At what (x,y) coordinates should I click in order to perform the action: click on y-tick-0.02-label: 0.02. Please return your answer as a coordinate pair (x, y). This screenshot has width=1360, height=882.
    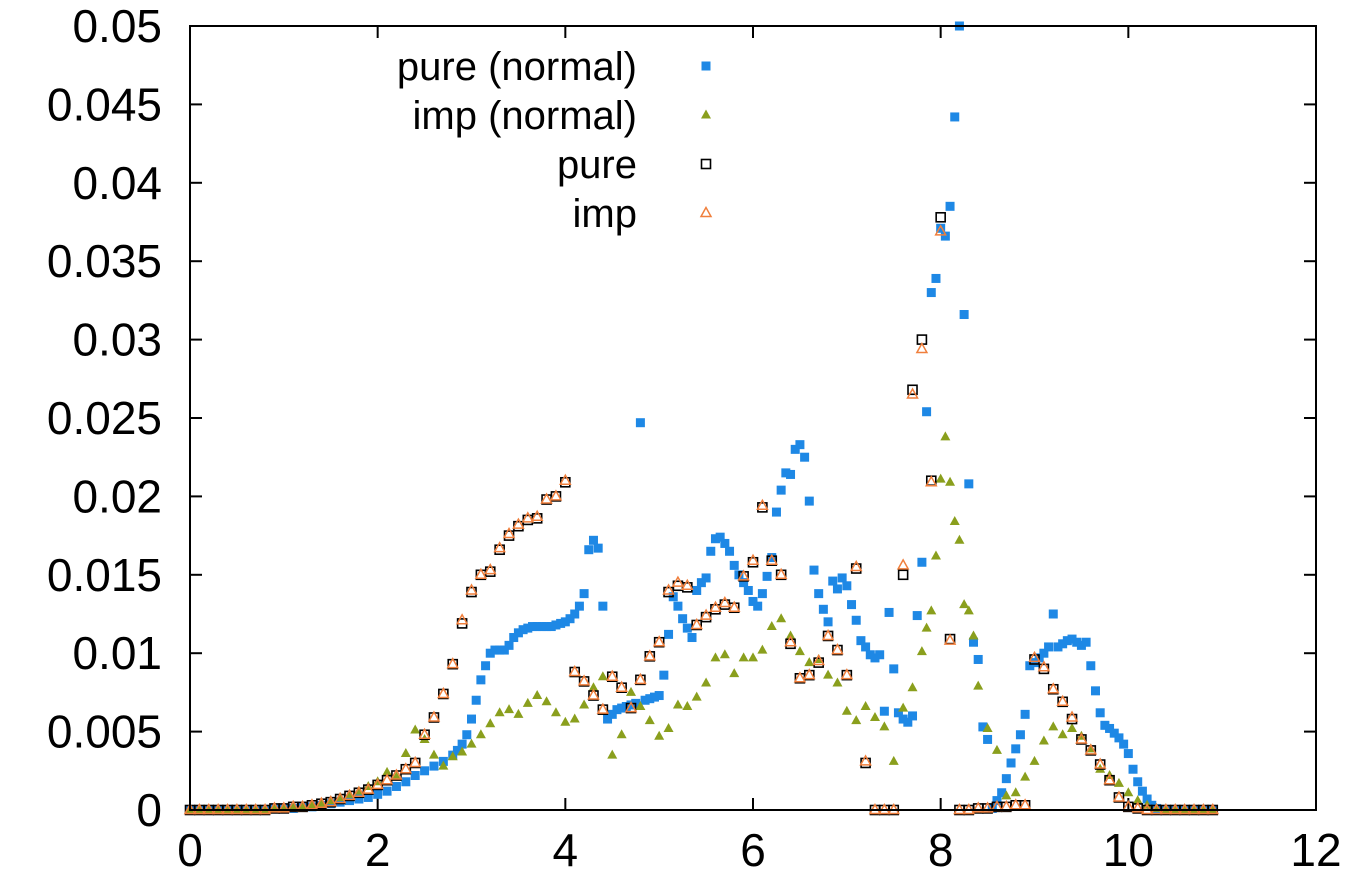
    Looking at the image, I should click on (117, 496).